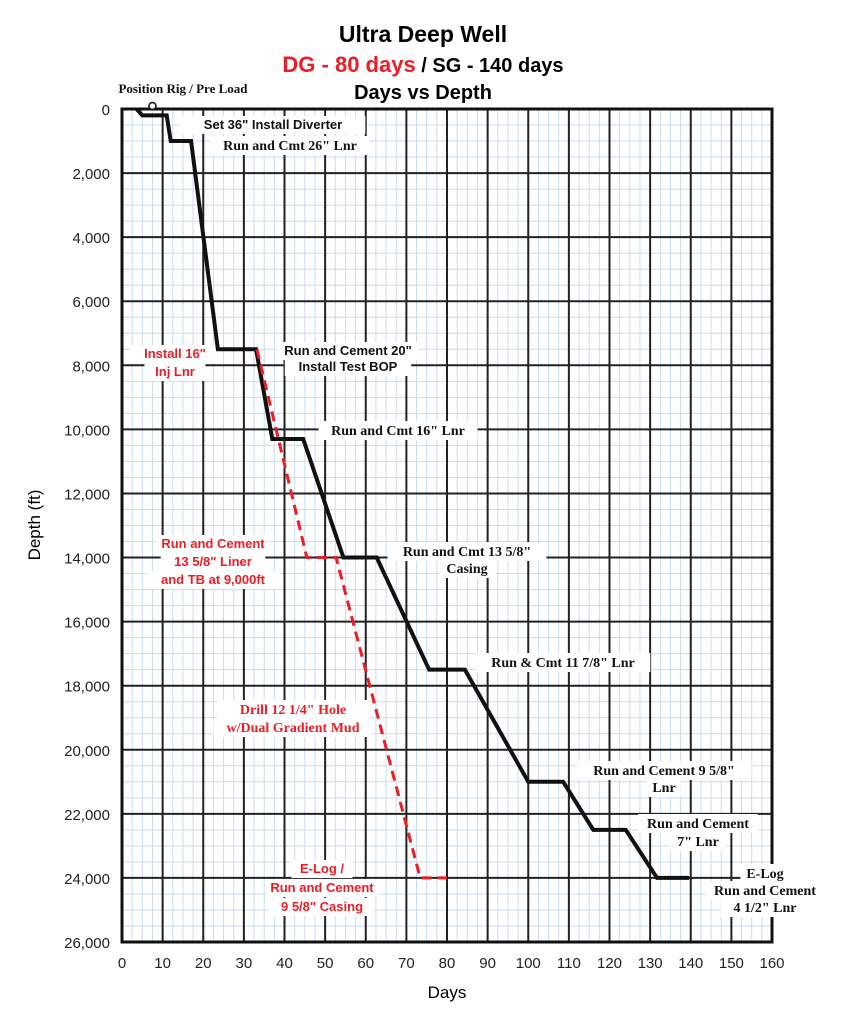  What do you see at coordinates (91, 174) in the screenshot?
I see `y-tick-label: 2,000` at bounding box center [91, 174].